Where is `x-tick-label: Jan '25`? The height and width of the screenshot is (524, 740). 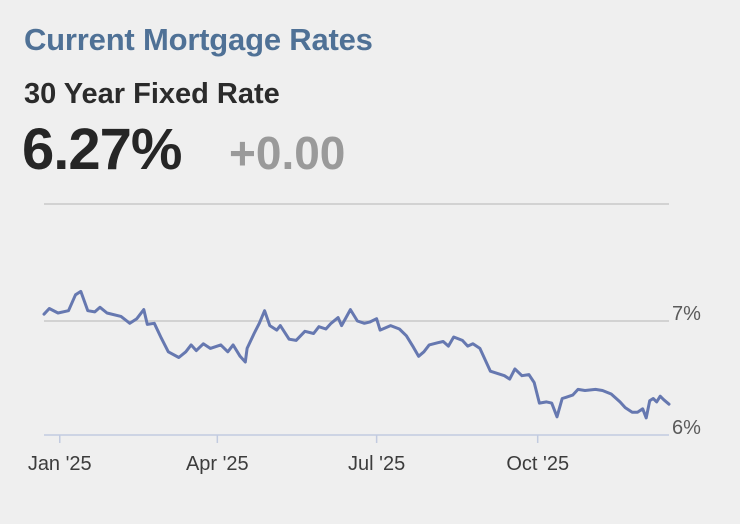
x-tick-label: Jan '25 is located at coordinates (60, 464).